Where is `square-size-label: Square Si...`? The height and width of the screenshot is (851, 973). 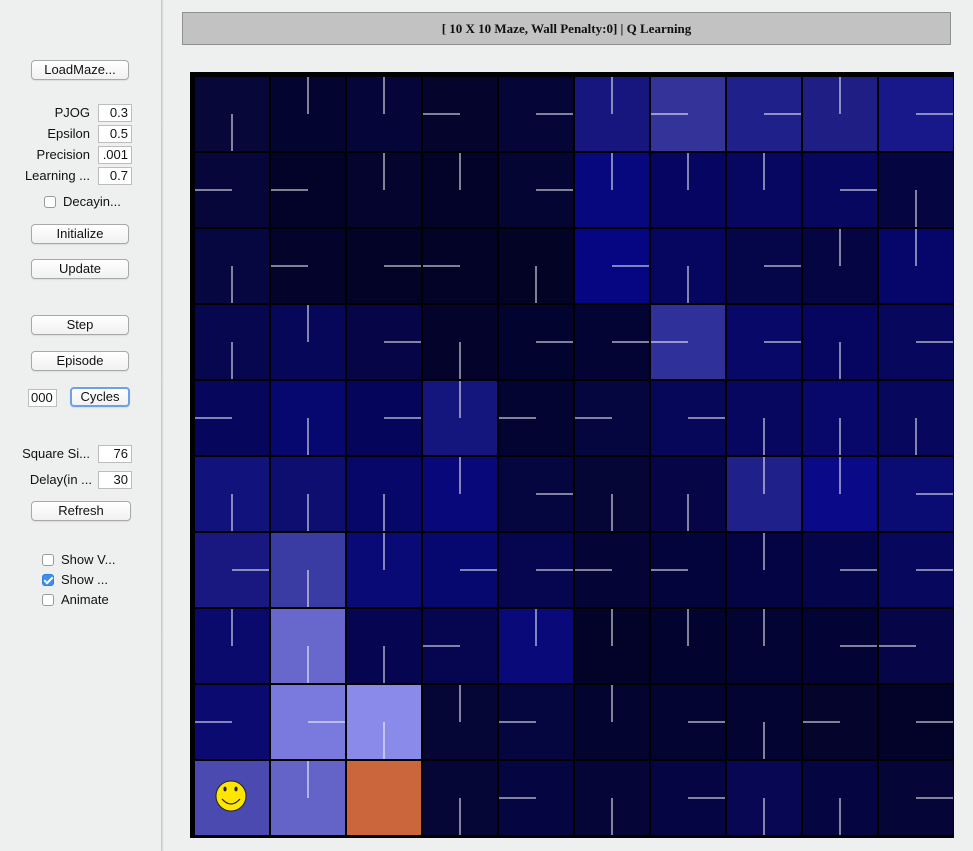
square-size-label: Square Si... is located at coordinates (56, 453).